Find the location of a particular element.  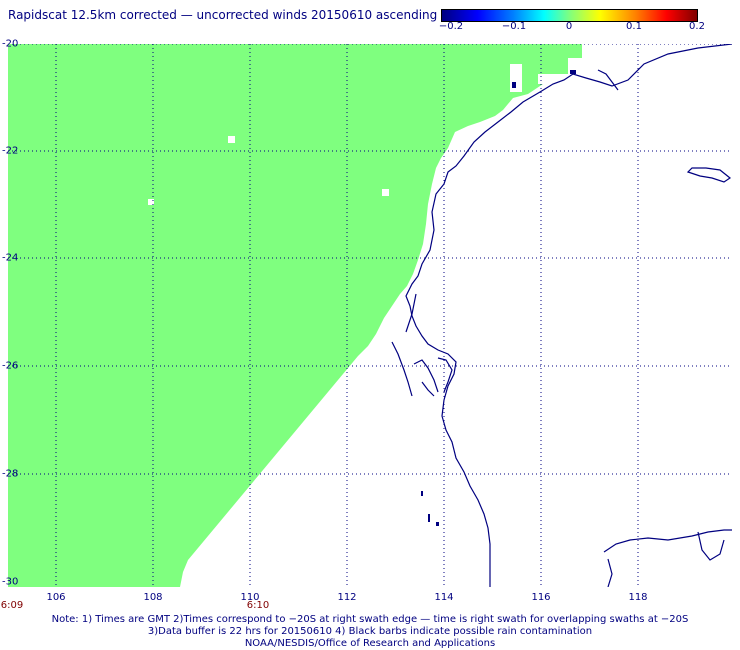

lat-label: -24 is located at coordinates (10, 258).